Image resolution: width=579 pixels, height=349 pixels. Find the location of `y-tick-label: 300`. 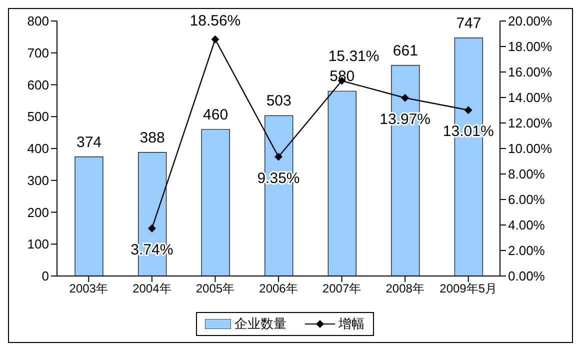

y-tick-label: 300 is located at coordinates (38, 180).